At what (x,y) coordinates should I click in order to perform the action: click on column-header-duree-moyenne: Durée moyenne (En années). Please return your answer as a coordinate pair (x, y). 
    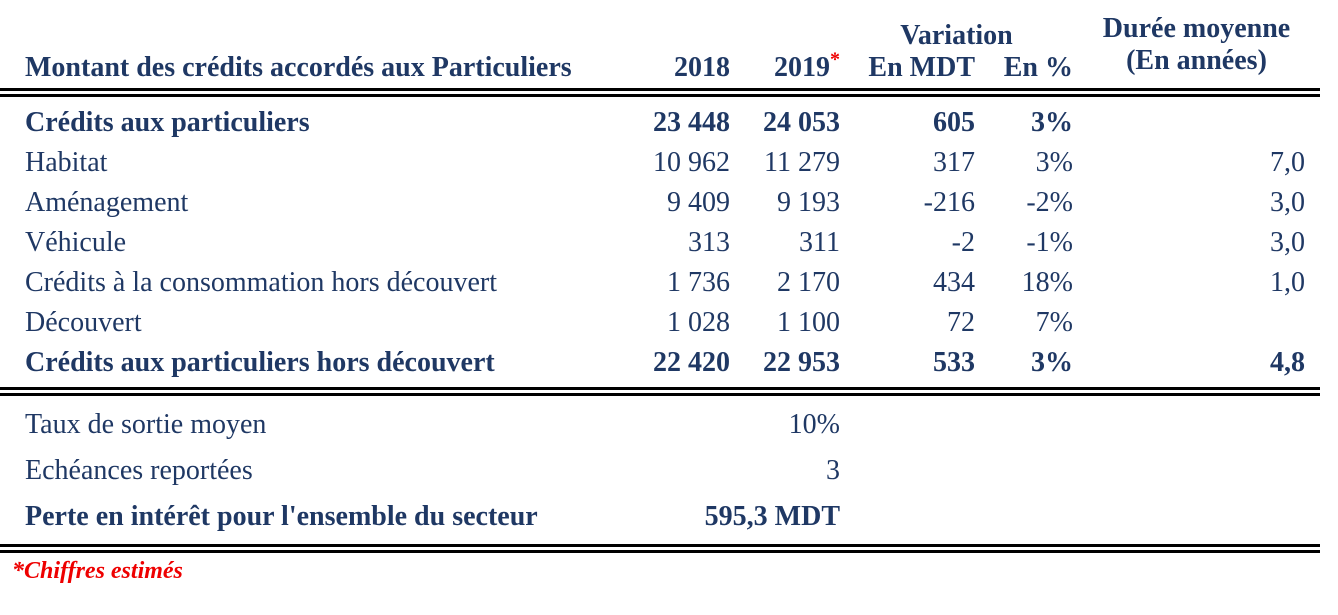
    Looking at the image, I should click on (1205, 45).